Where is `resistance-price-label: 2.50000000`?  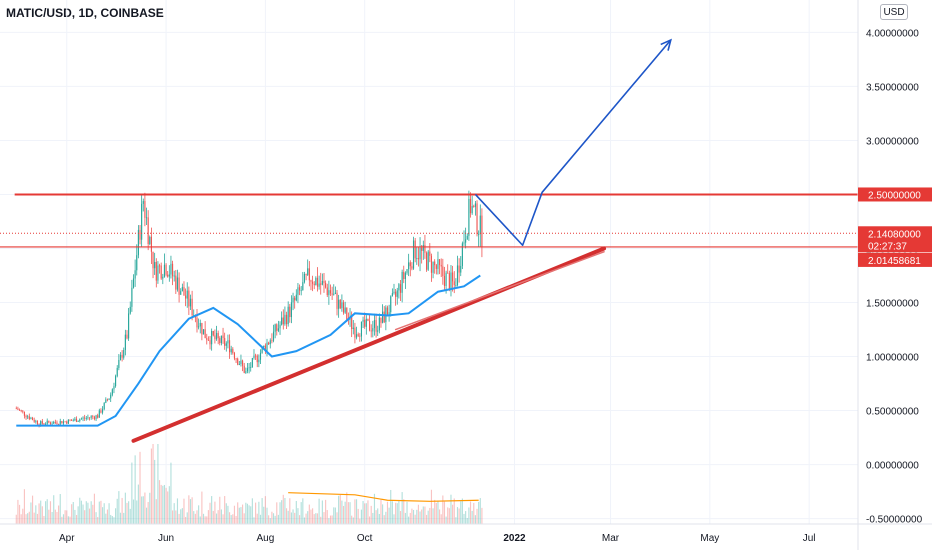 resistance-price-label: 2.50000000 is located at coordinates (894, 195).